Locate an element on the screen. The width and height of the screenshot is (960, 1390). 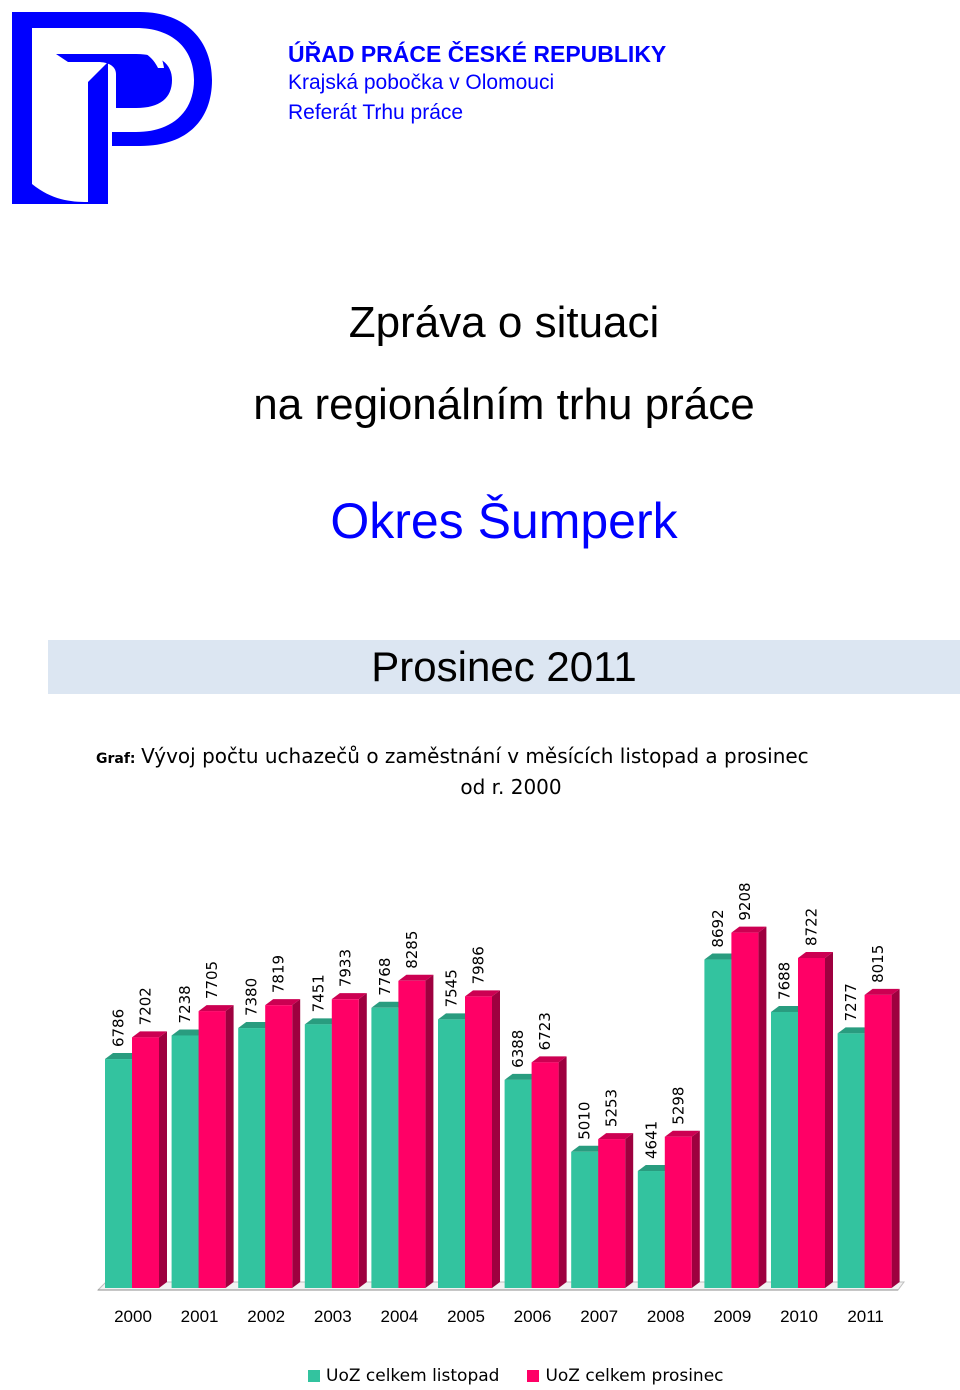
bar-top-2008-s1 is located at coordinates (682, 1133).